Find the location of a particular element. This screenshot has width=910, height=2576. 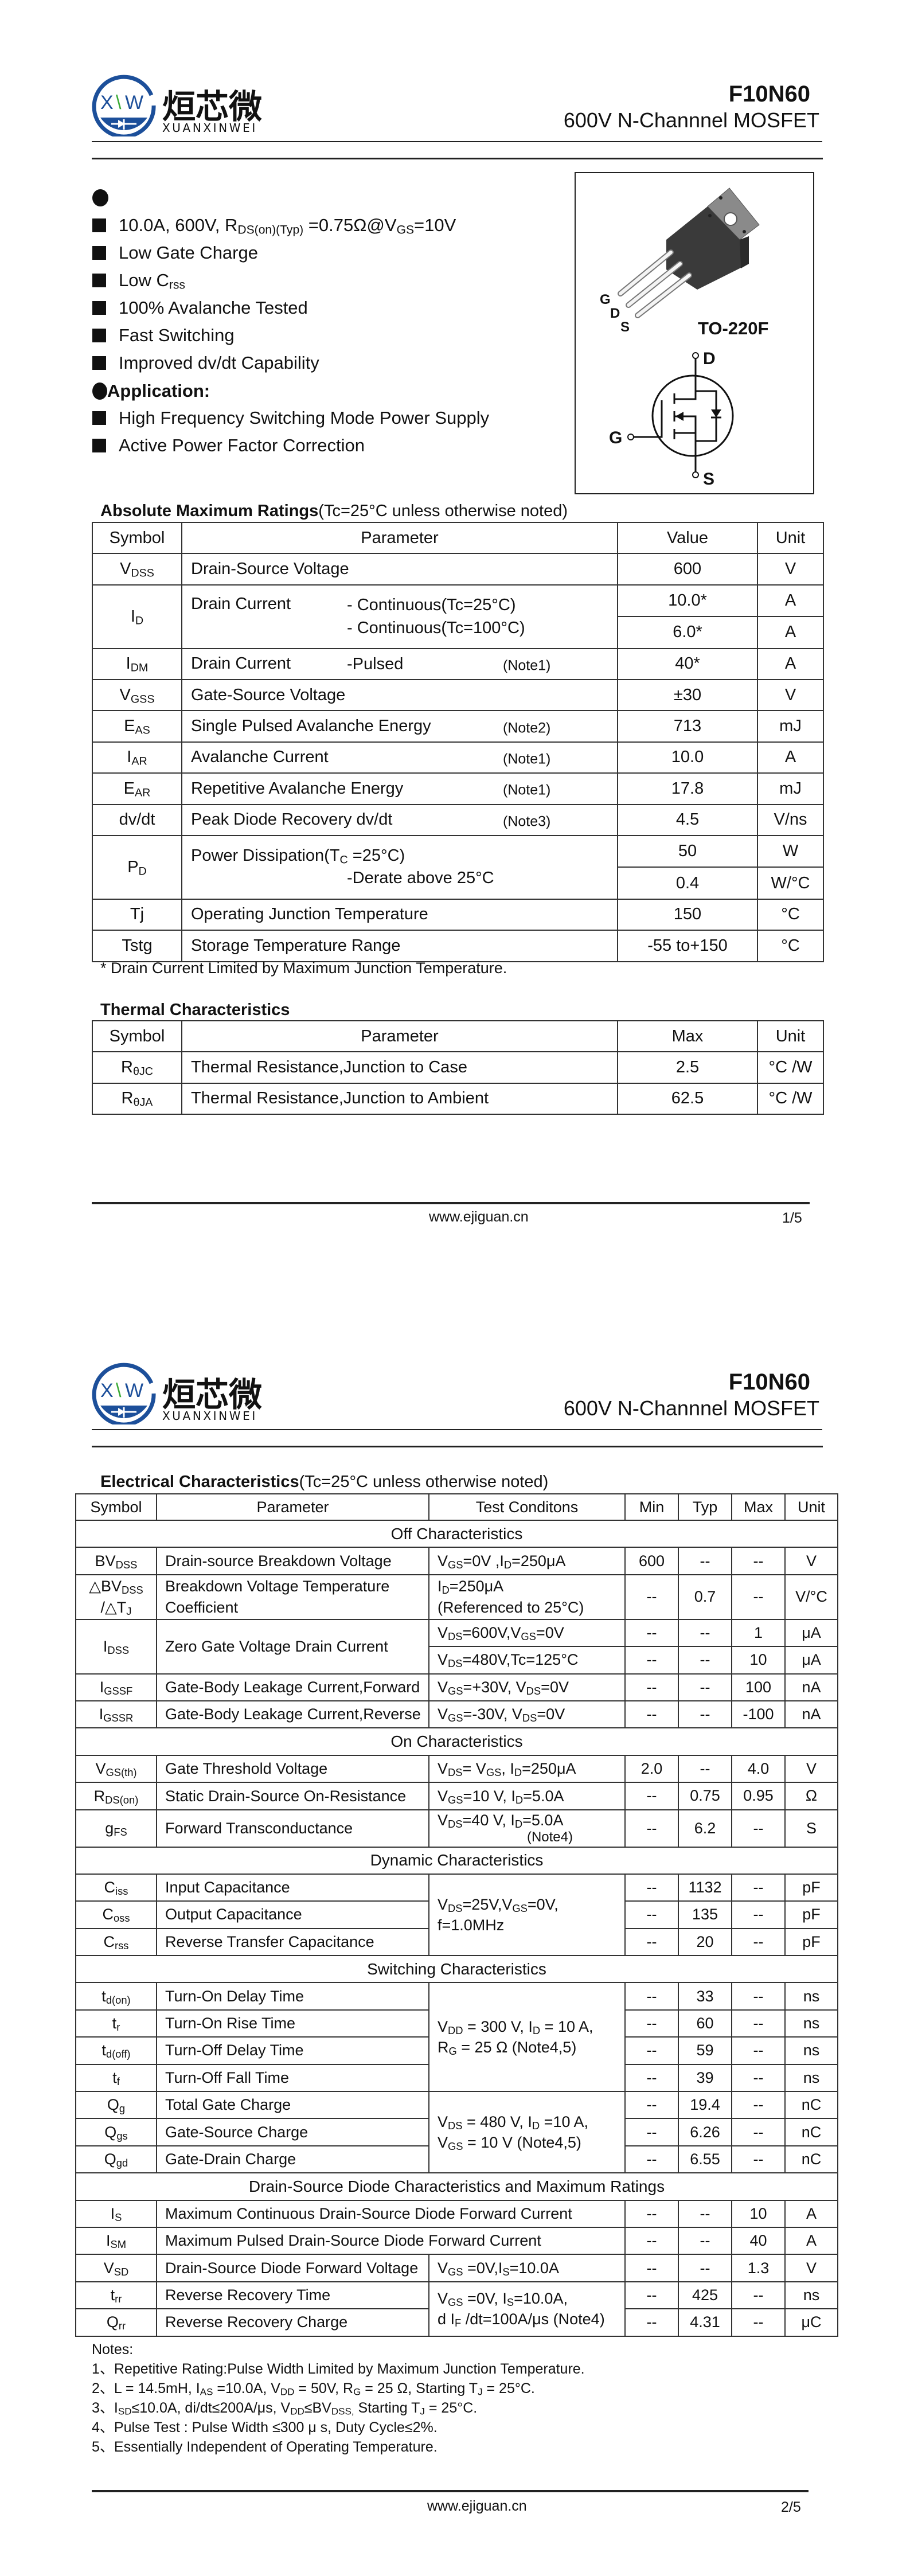

parameter-cell: Gate-Source Charge is located at coordinates (292, 2132).